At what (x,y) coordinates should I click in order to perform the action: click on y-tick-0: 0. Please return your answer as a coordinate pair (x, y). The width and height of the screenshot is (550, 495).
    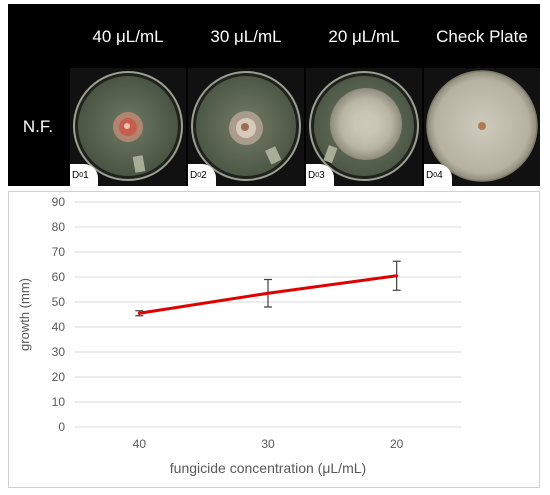
    Looking at the image, I should click on (61, 427).